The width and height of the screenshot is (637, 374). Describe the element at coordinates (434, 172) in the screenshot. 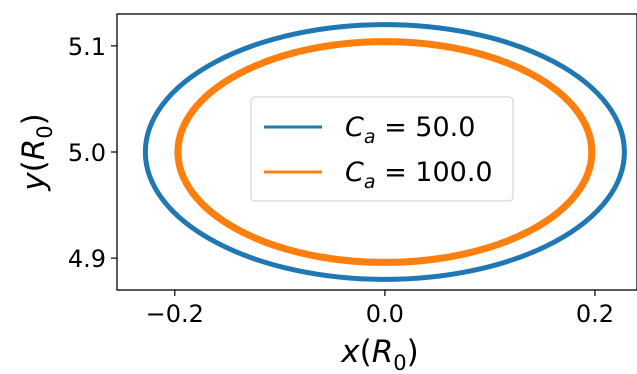

I see `legend-label-1-rest: = 100.0` at that location.